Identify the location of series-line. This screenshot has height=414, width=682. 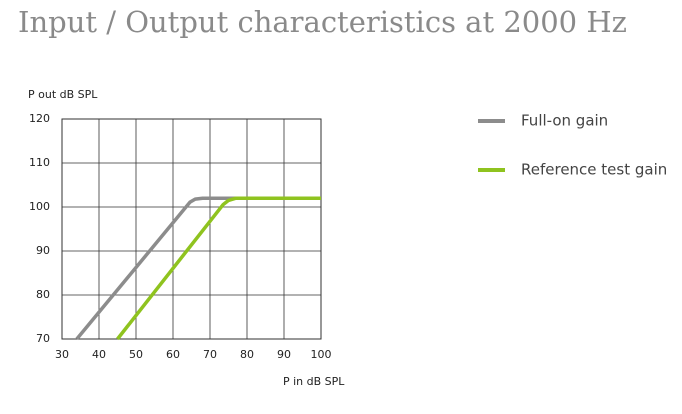
(218, 268).